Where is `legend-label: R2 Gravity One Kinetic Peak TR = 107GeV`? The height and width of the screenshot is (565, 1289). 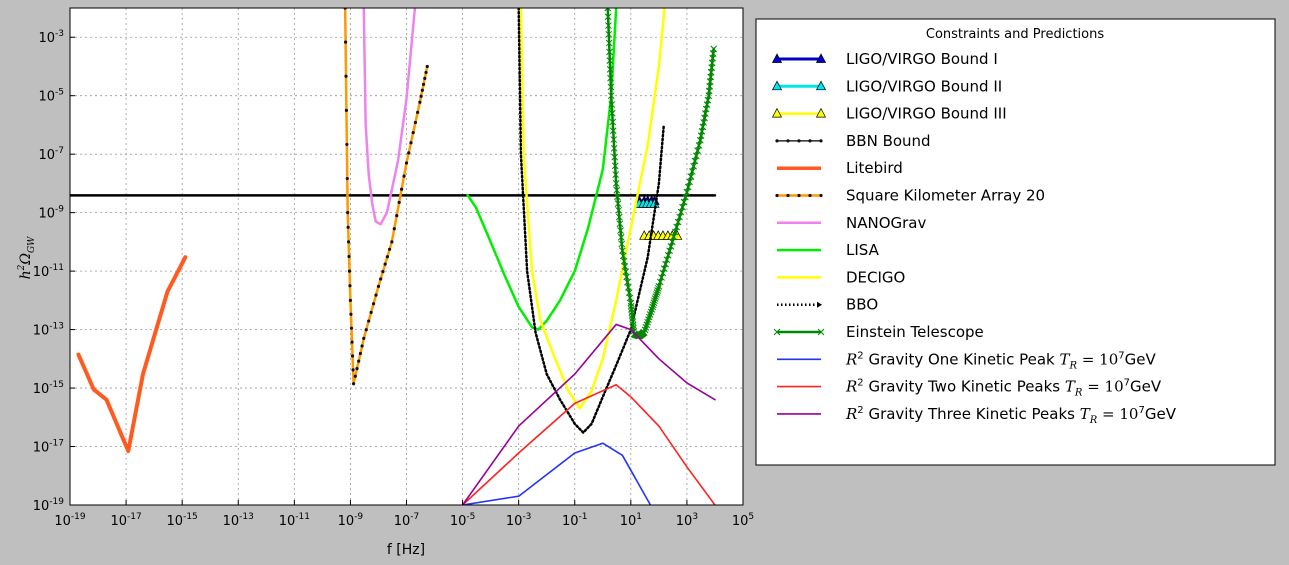
legend-label: R2 Gravity One Kinetic Peak TR = 107GeV is located at coordinates (1000, 360).